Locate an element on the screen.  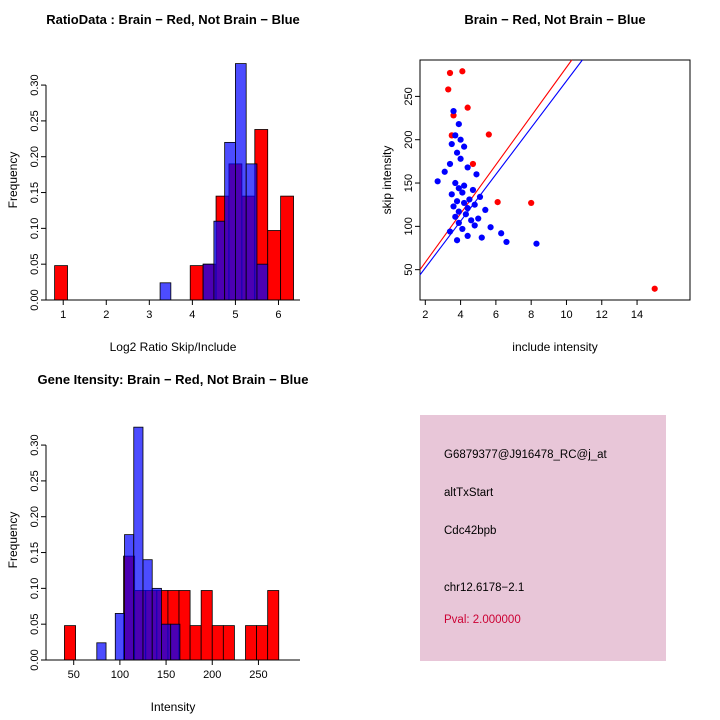
x-tick-label: 100 is located at coordinates (120, 675).